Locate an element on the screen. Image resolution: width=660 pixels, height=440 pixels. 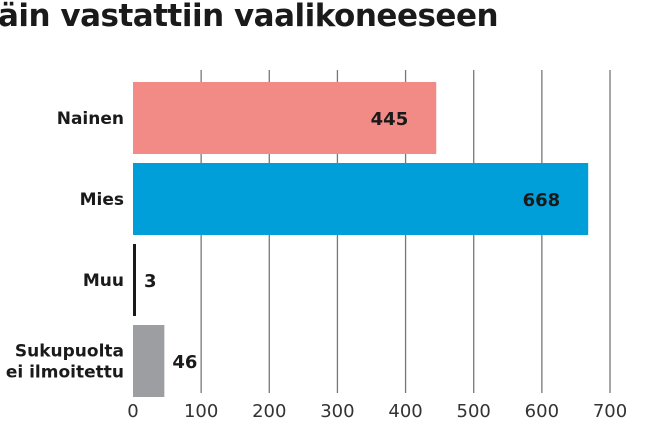
x-tick-label: 200 is located at coordinates (269, 411).